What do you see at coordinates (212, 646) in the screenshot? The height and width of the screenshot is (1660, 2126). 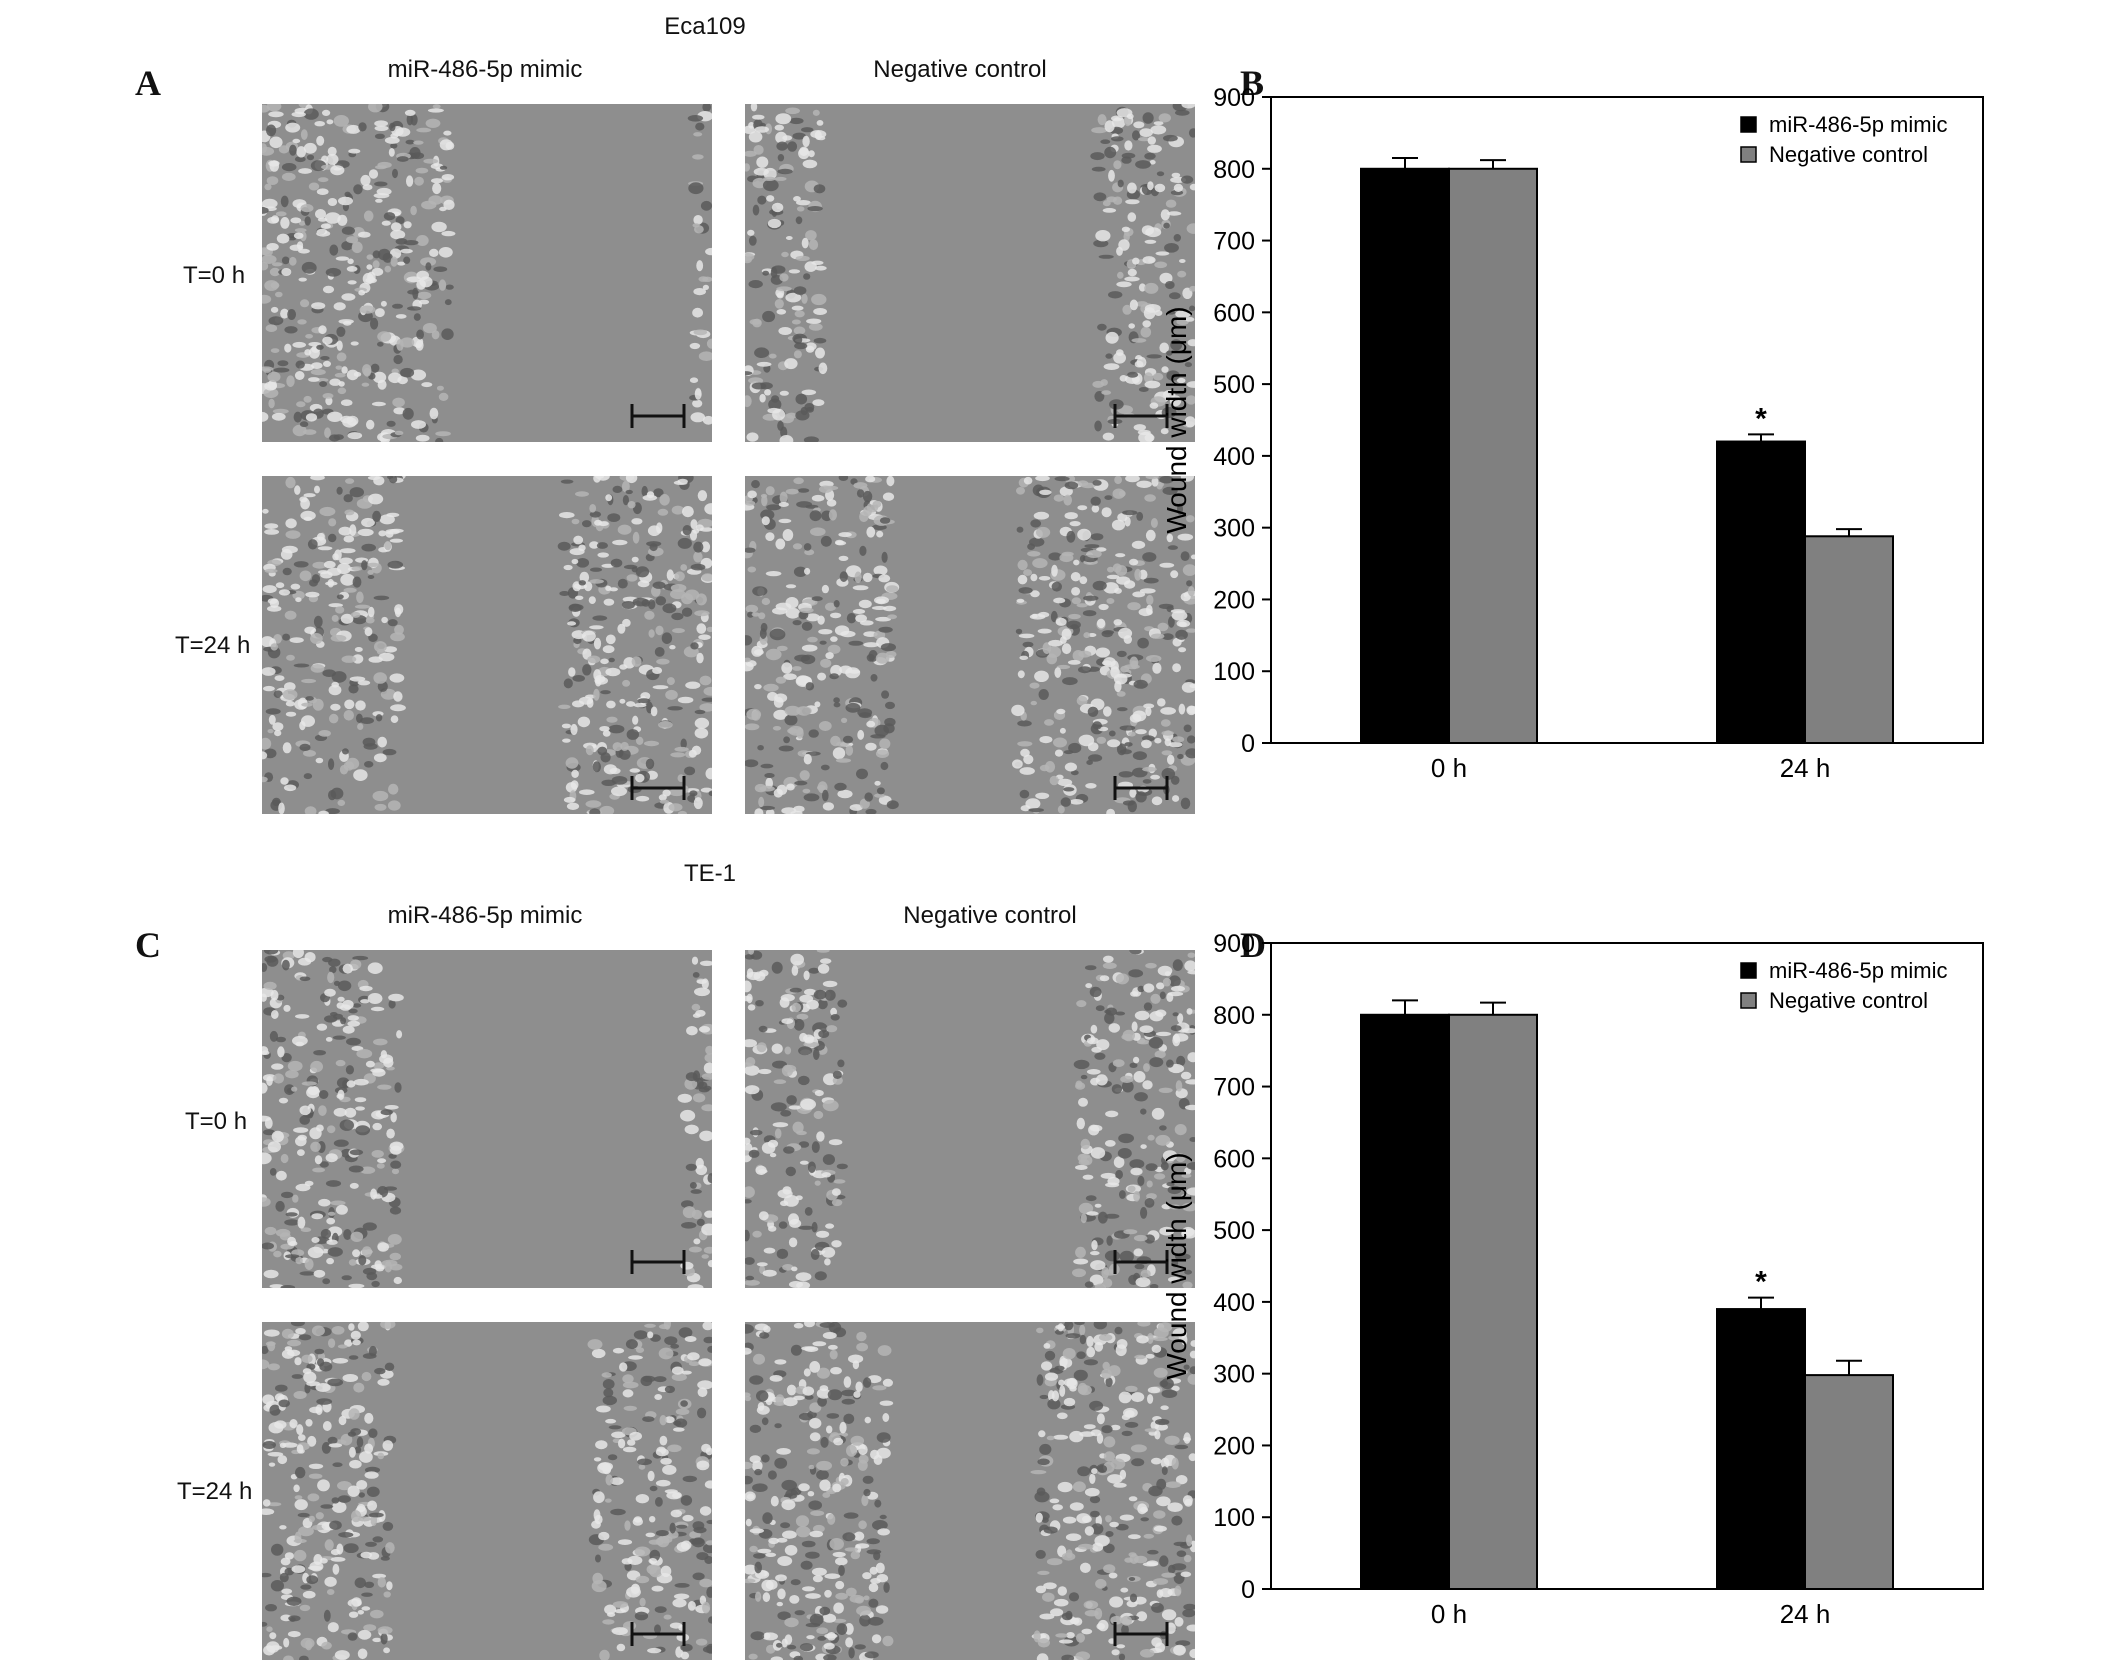 I see `row-label-a-24h: T=24 h` at bounding box center [212, 646].